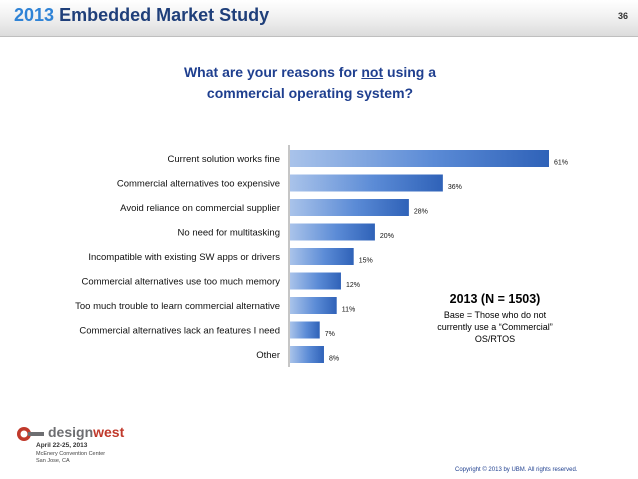  I want to click on logo-dates: April 22-25, 2013, so click(62, 445).